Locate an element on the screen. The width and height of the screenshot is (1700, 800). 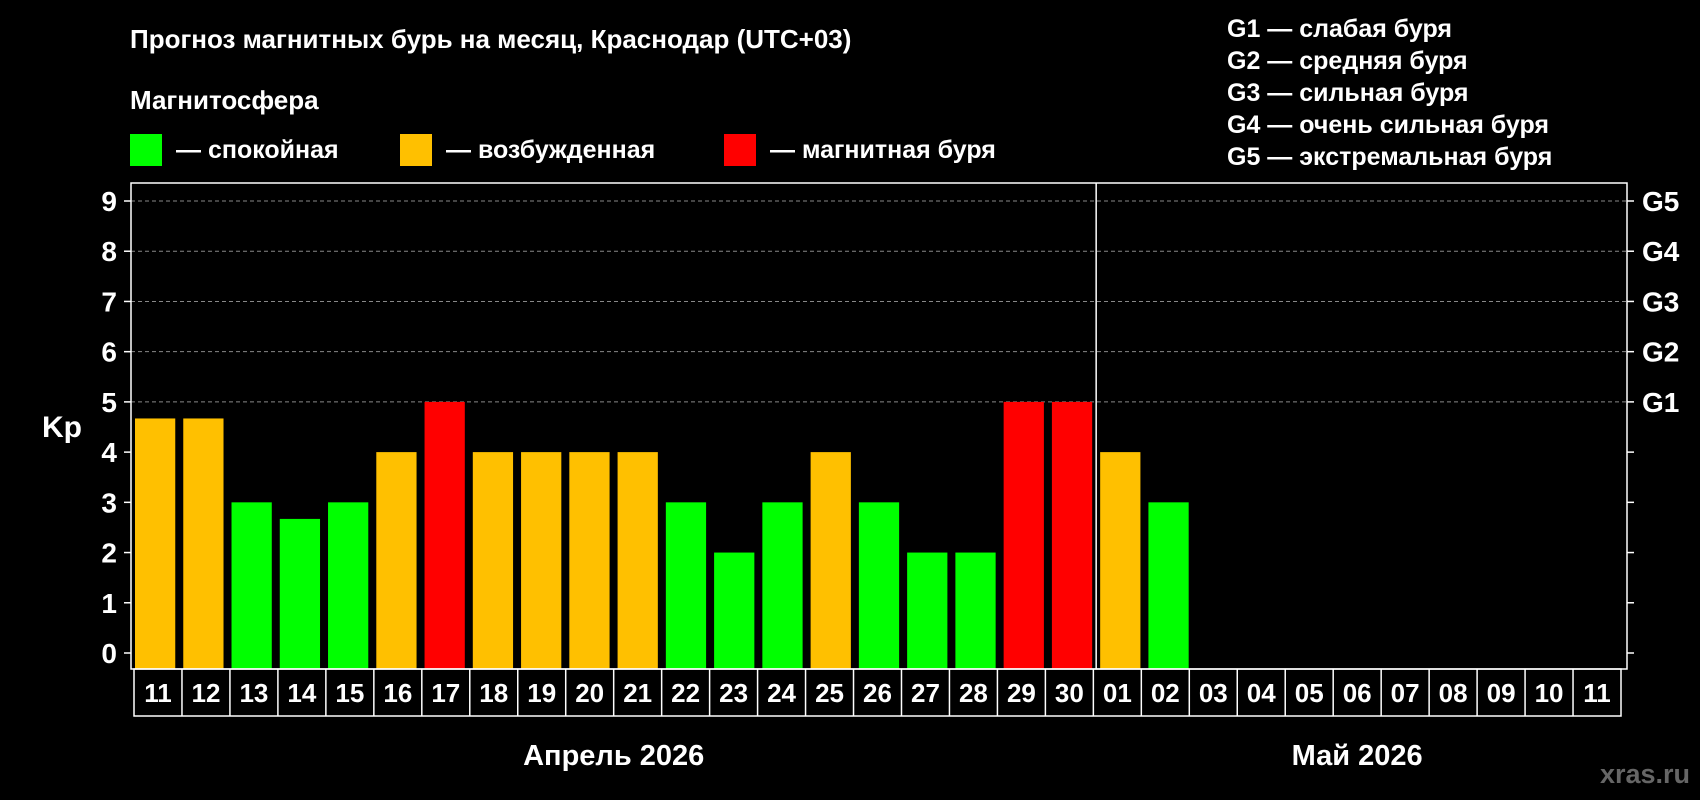
legend-swatch-excited is located at coordinates (416, 150).